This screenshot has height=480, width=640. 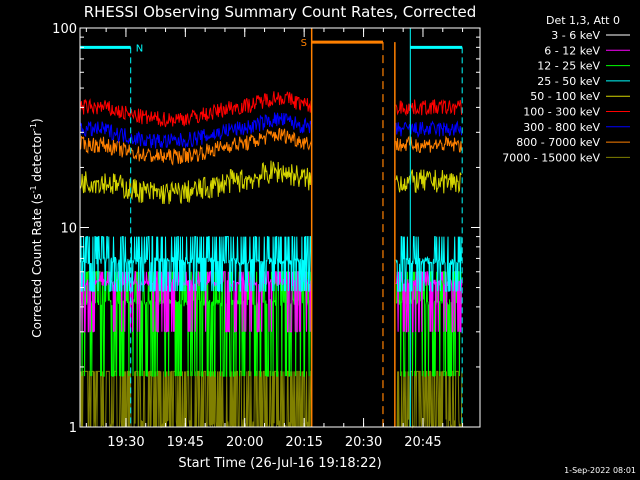 I want to click on y-axis-label: Corrected Count Rate (s-1 detector-1), so click(x=36, y=227).